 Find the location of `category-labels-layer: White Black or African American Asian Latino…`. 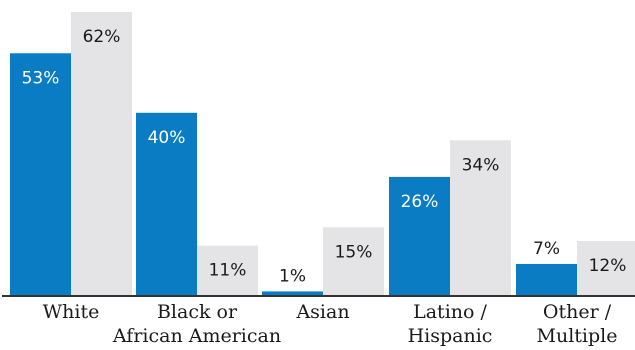

category-labels-layer: White Black or African American Asian Latino… is located at coordinates (330, 324).